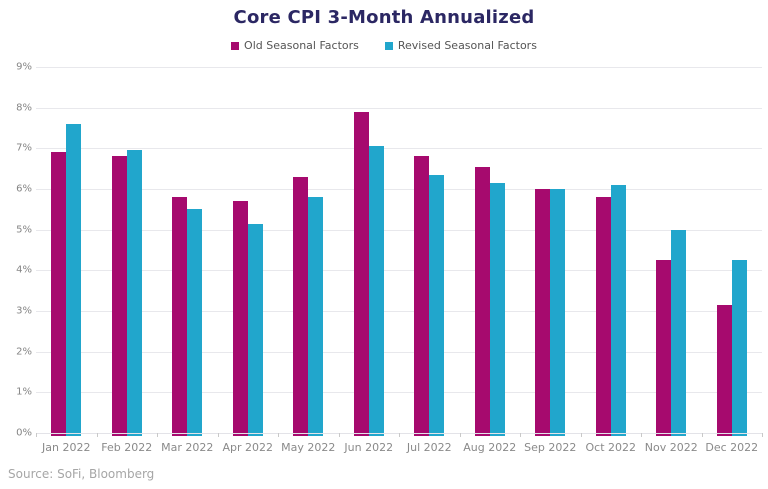  What do you see at coordinates (724, 370) in the screenshot?
I see `bar-old-seasonal-factors-dec-2022` at bounding box center [724, 370].